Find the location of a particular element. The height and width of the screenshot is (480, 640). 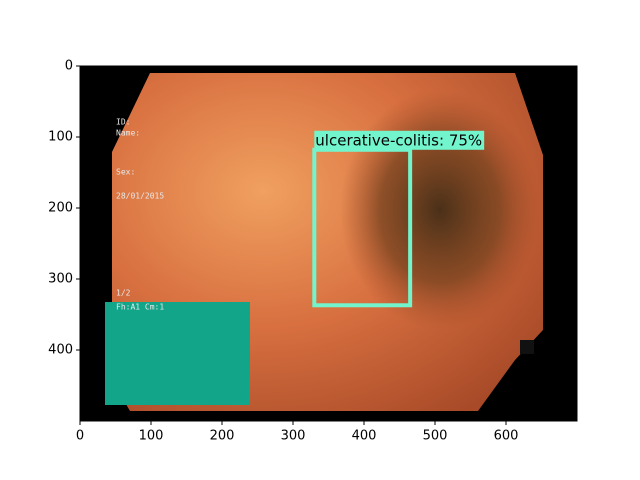

overlay-text: 28/01/2015 is located at coordinates (140, 196).